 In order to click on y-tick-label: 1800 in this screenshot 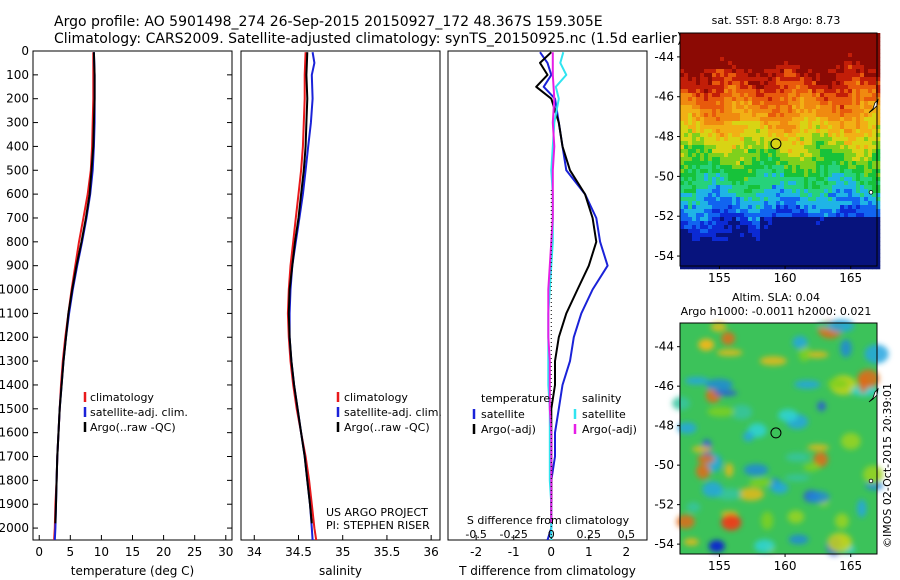, I will do `click(14, 480)`.